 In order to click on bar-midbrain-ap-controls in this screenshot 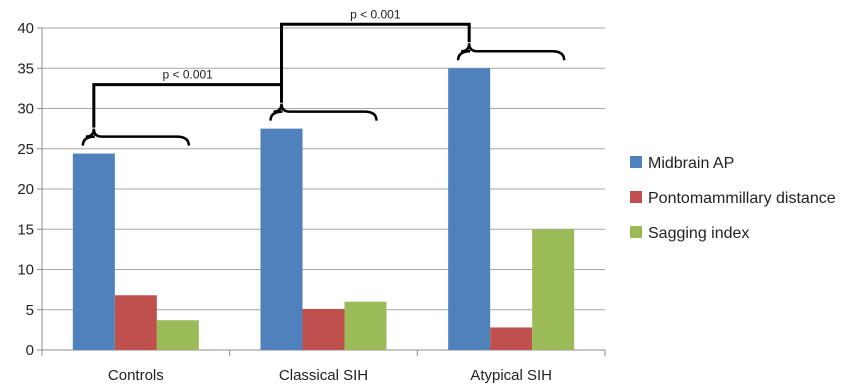, I will do `click(93, 251)`.